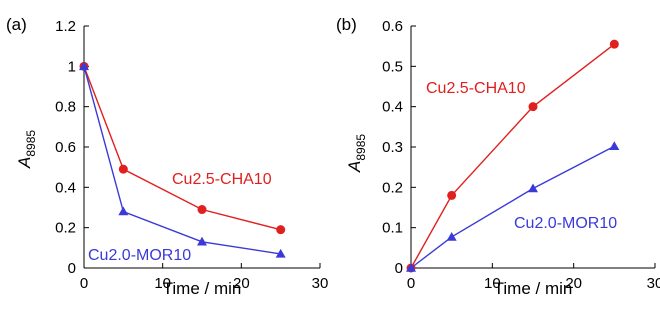 The width and height of the screenshot is (660, 323). Describe the element at coordinates (565, 223) in the screenshot. I see `series-label-mor10-b: Cu2.0-MOR10` at that location.